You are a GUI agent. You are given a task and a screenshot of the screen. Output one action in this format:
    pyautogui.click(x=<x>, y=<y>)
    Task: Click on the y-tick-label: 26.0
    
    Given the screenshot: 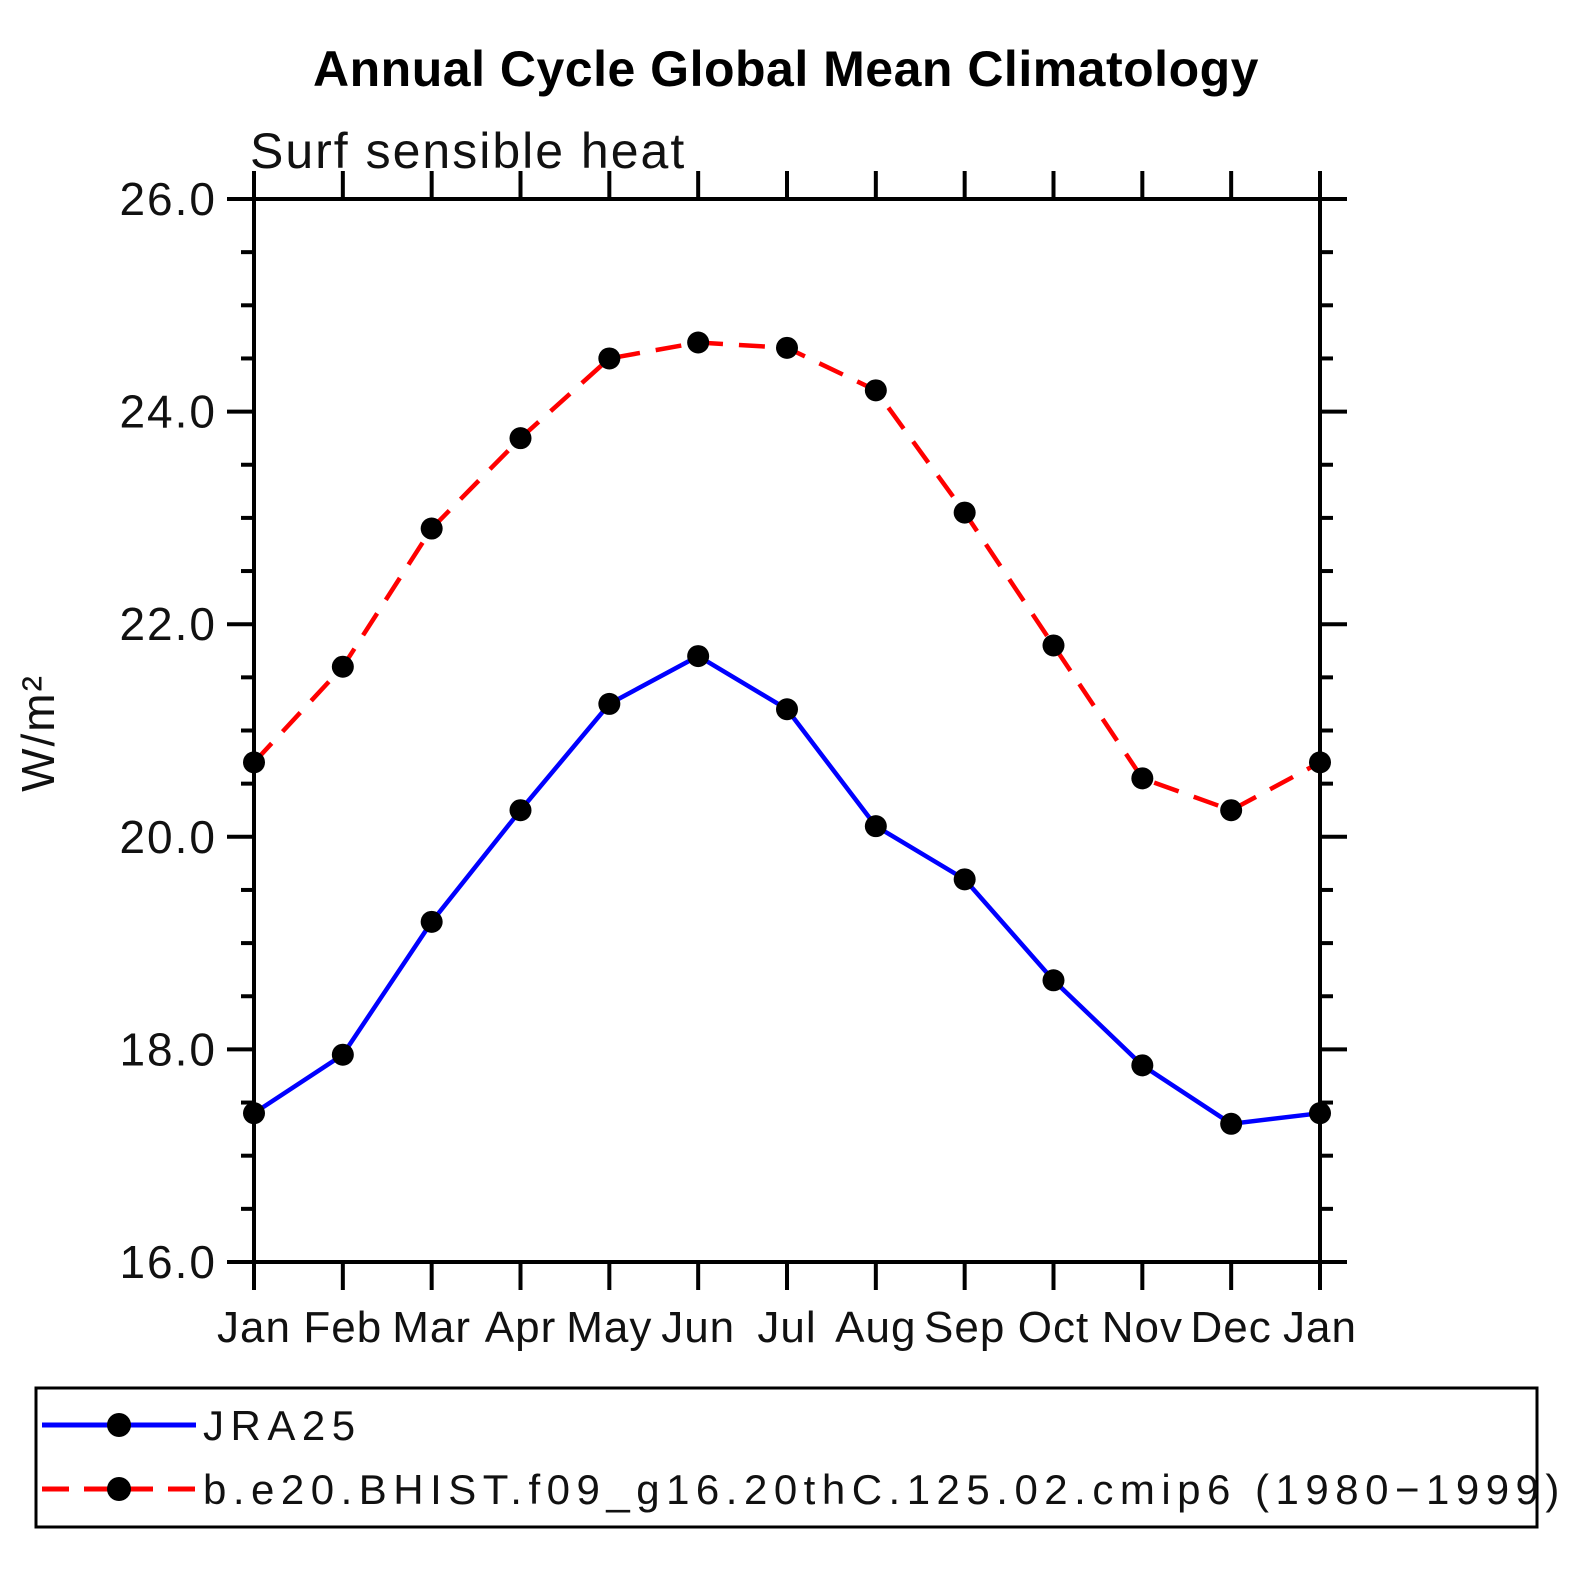 What is the action you would take?
    pyautogui.click(x=168, y=199)
    